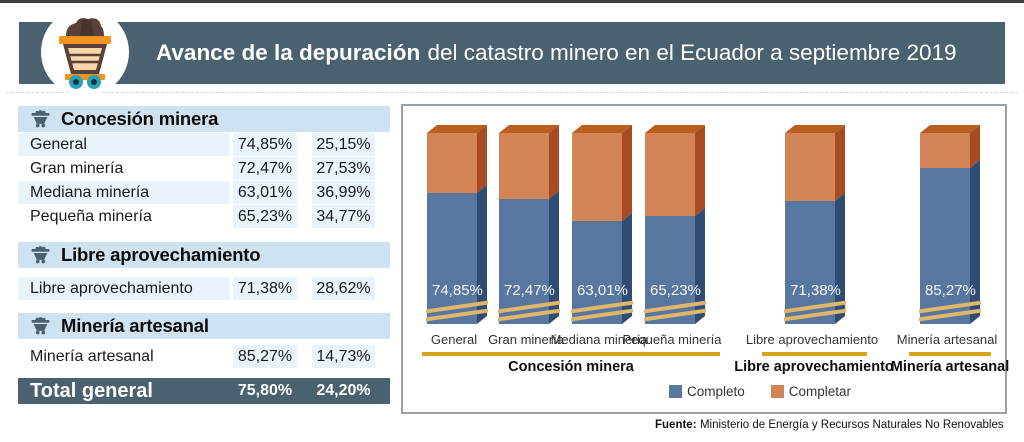  Describe the element at coordinates (124, 288) in the screenshot. I see `row-label: Libre aprovechamiento` at that location.